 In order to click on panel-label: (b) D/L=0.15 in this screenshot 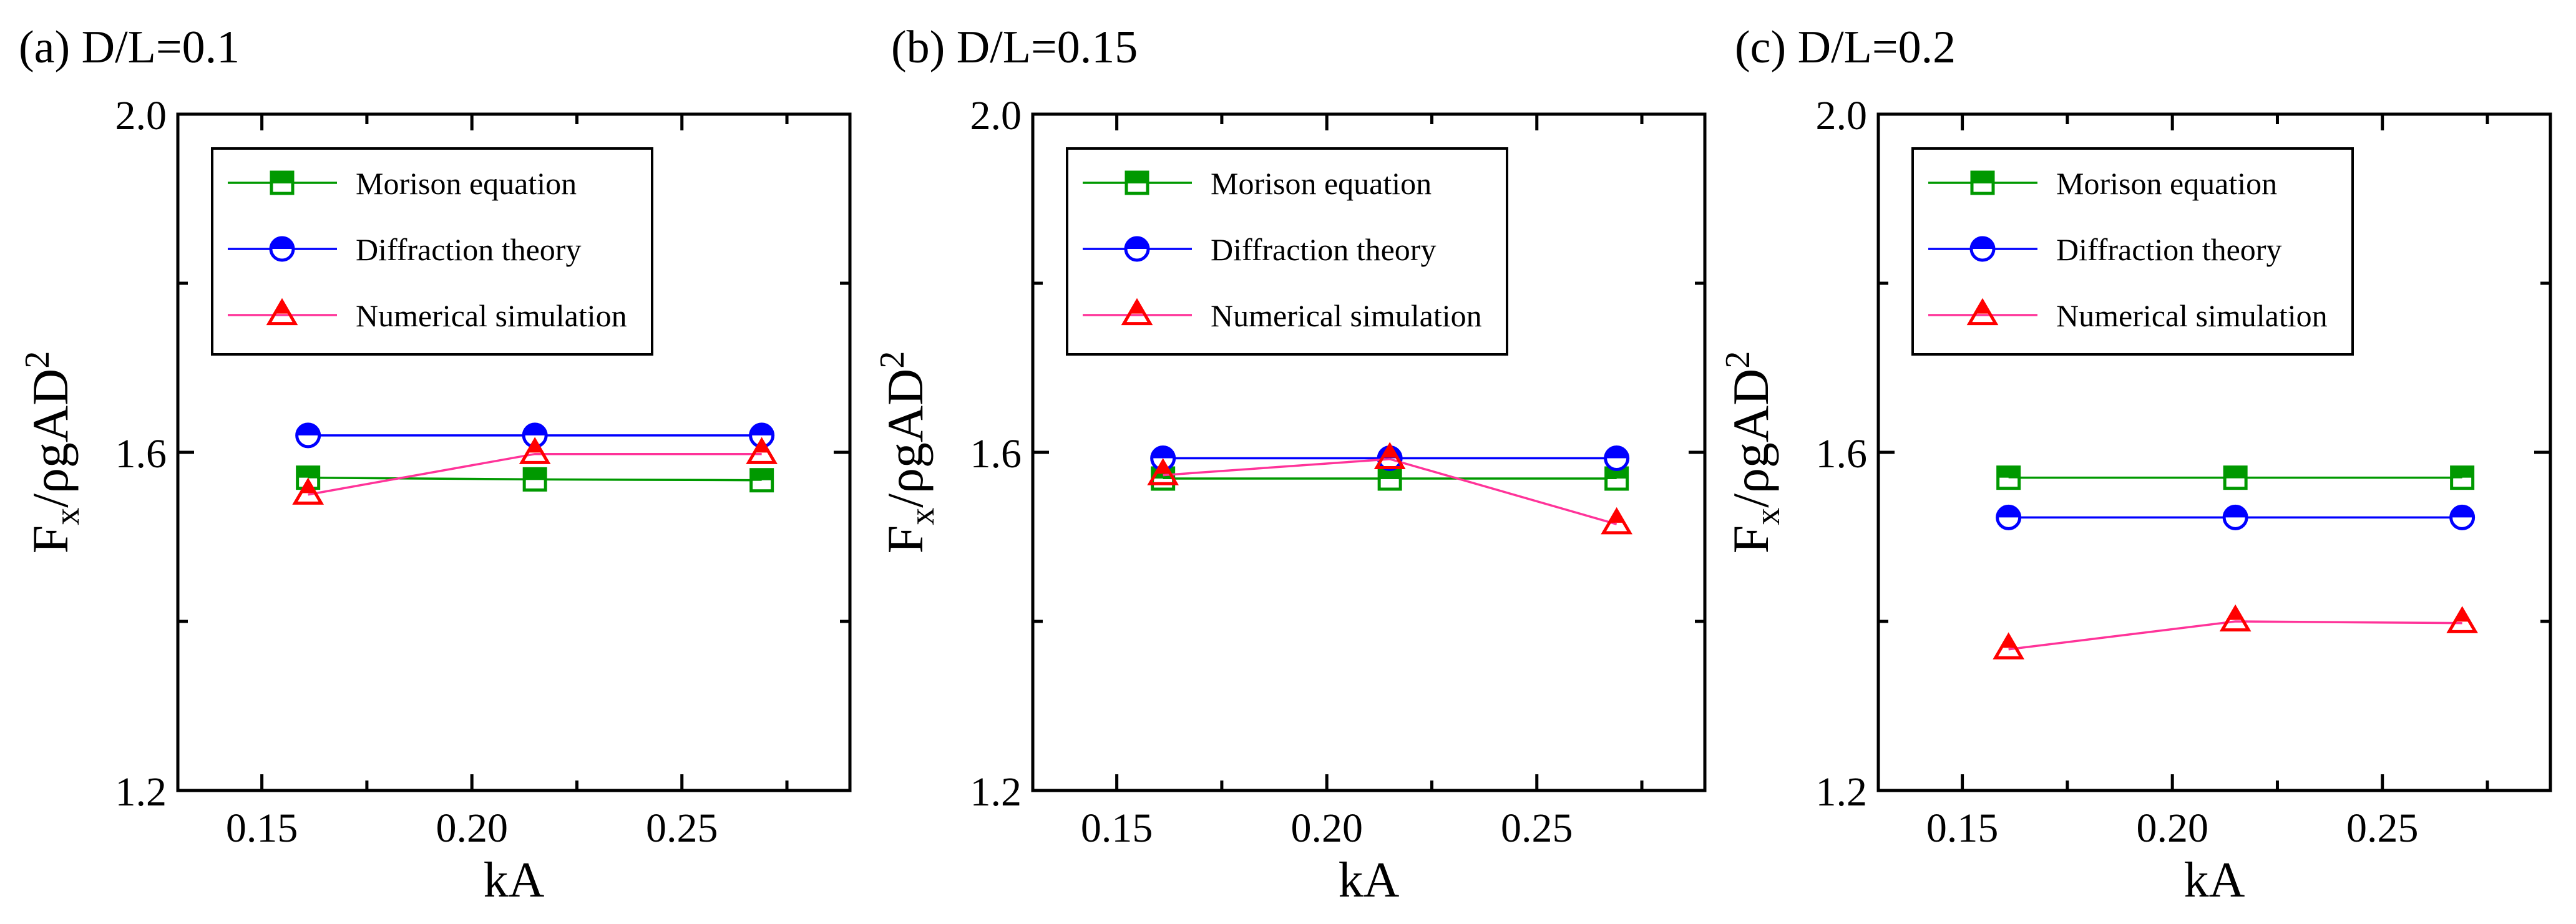, I will do `click(1014, 48)`.